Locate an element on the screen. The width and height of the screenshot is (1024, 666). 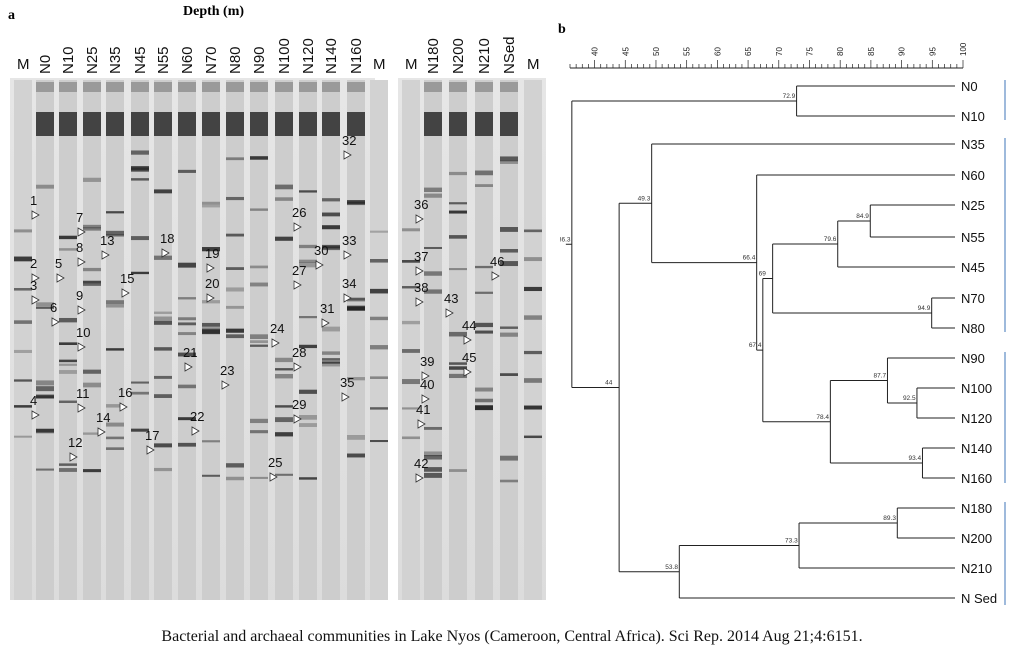
band-marker-6: 6 is located at coordinates (55, 313).